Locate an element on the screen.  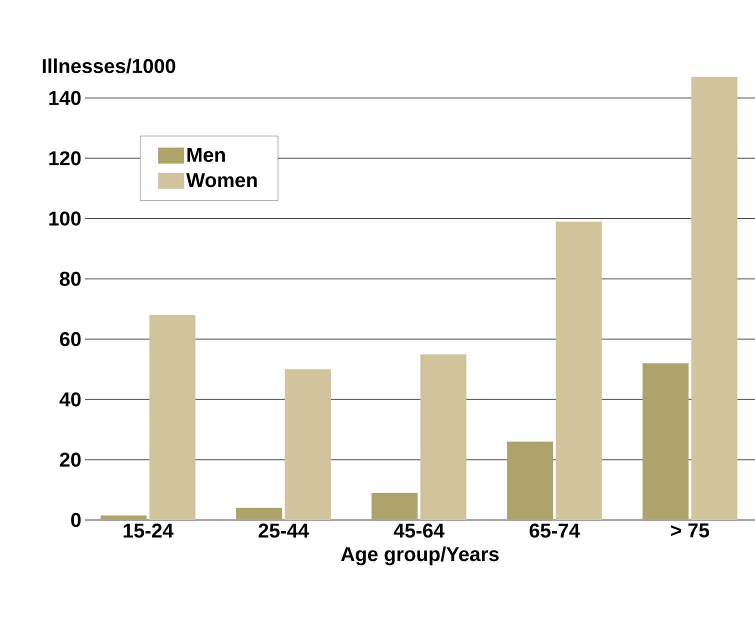
y-tick-label: 140 is located at coordinates (65, 98).